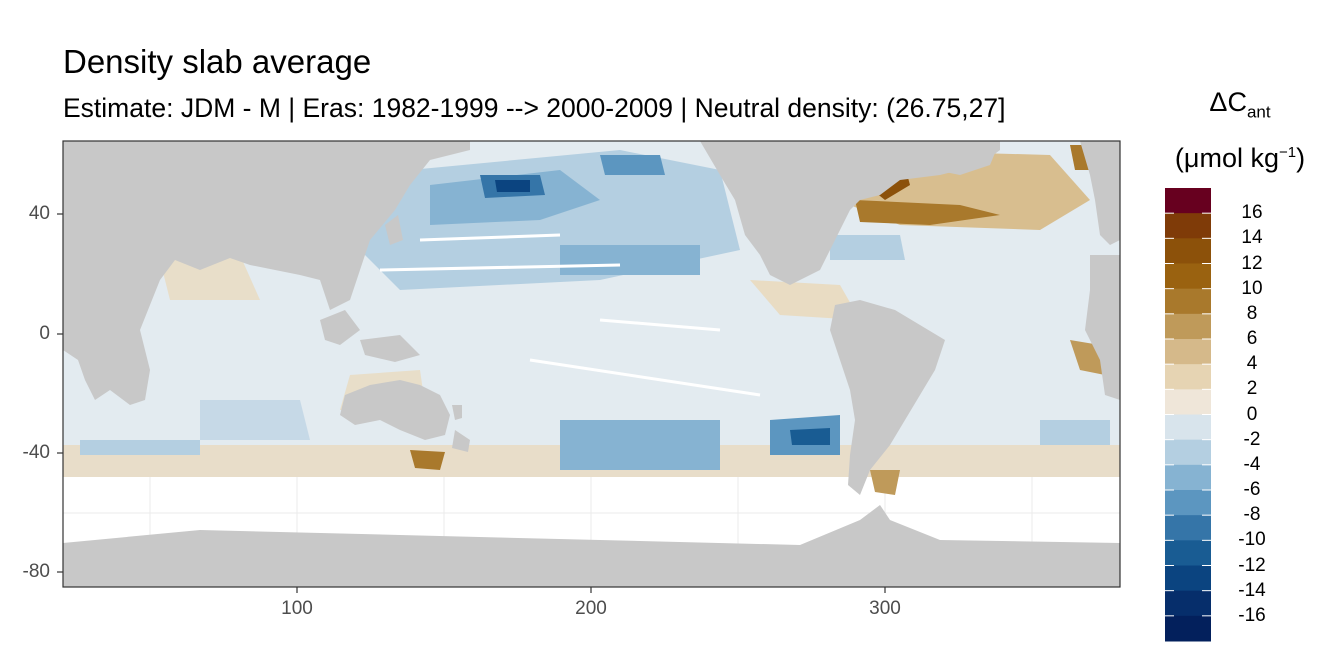 The width and height of the screenshot is (1344, 672). What do you see at coordinates (1252, 414) in the screenshot?
I see `legend-label: 0` at bounding box center [1252, 414].